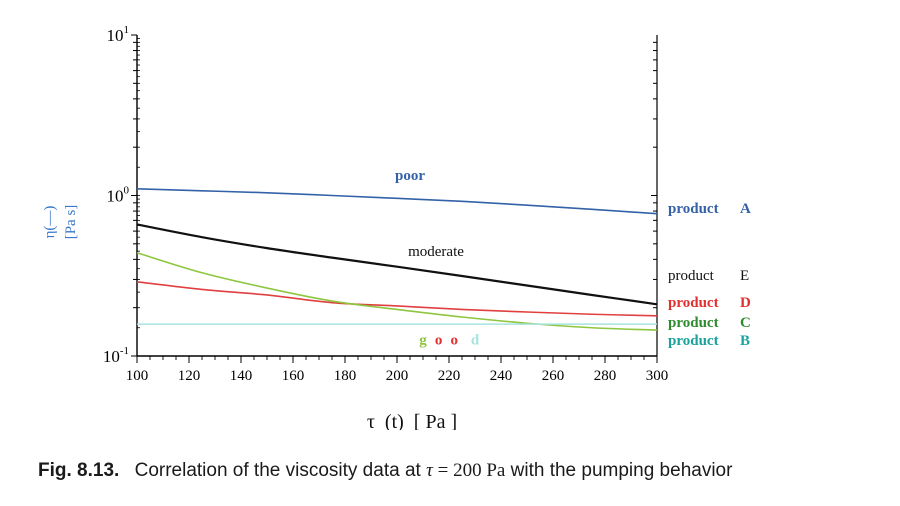 Image resolution: width=900 pixels, height=506 pixels. I want to click on y-tick-exp: -1, so click(124, 351).